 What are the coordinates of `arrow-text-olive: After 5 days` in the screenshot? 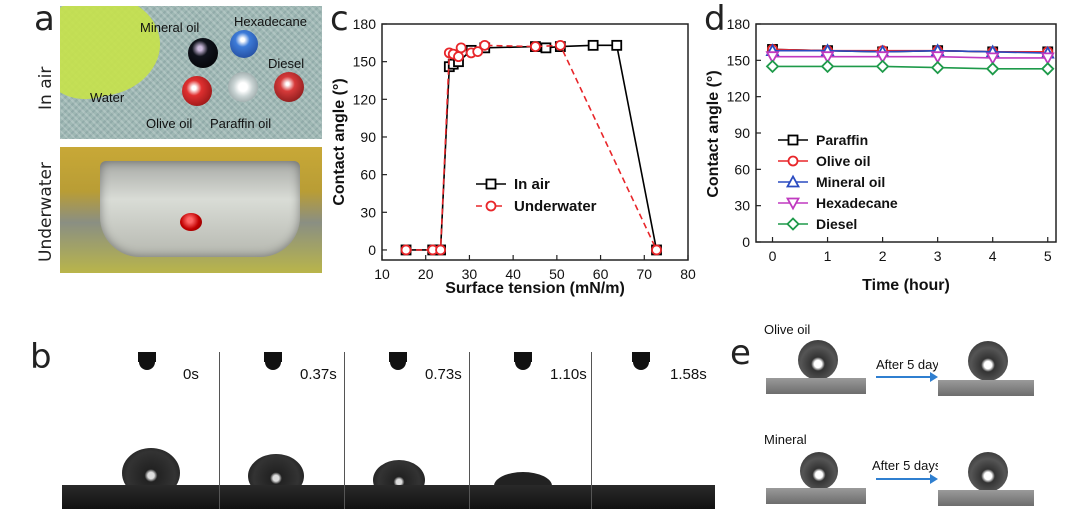 It's located at (911, 364).